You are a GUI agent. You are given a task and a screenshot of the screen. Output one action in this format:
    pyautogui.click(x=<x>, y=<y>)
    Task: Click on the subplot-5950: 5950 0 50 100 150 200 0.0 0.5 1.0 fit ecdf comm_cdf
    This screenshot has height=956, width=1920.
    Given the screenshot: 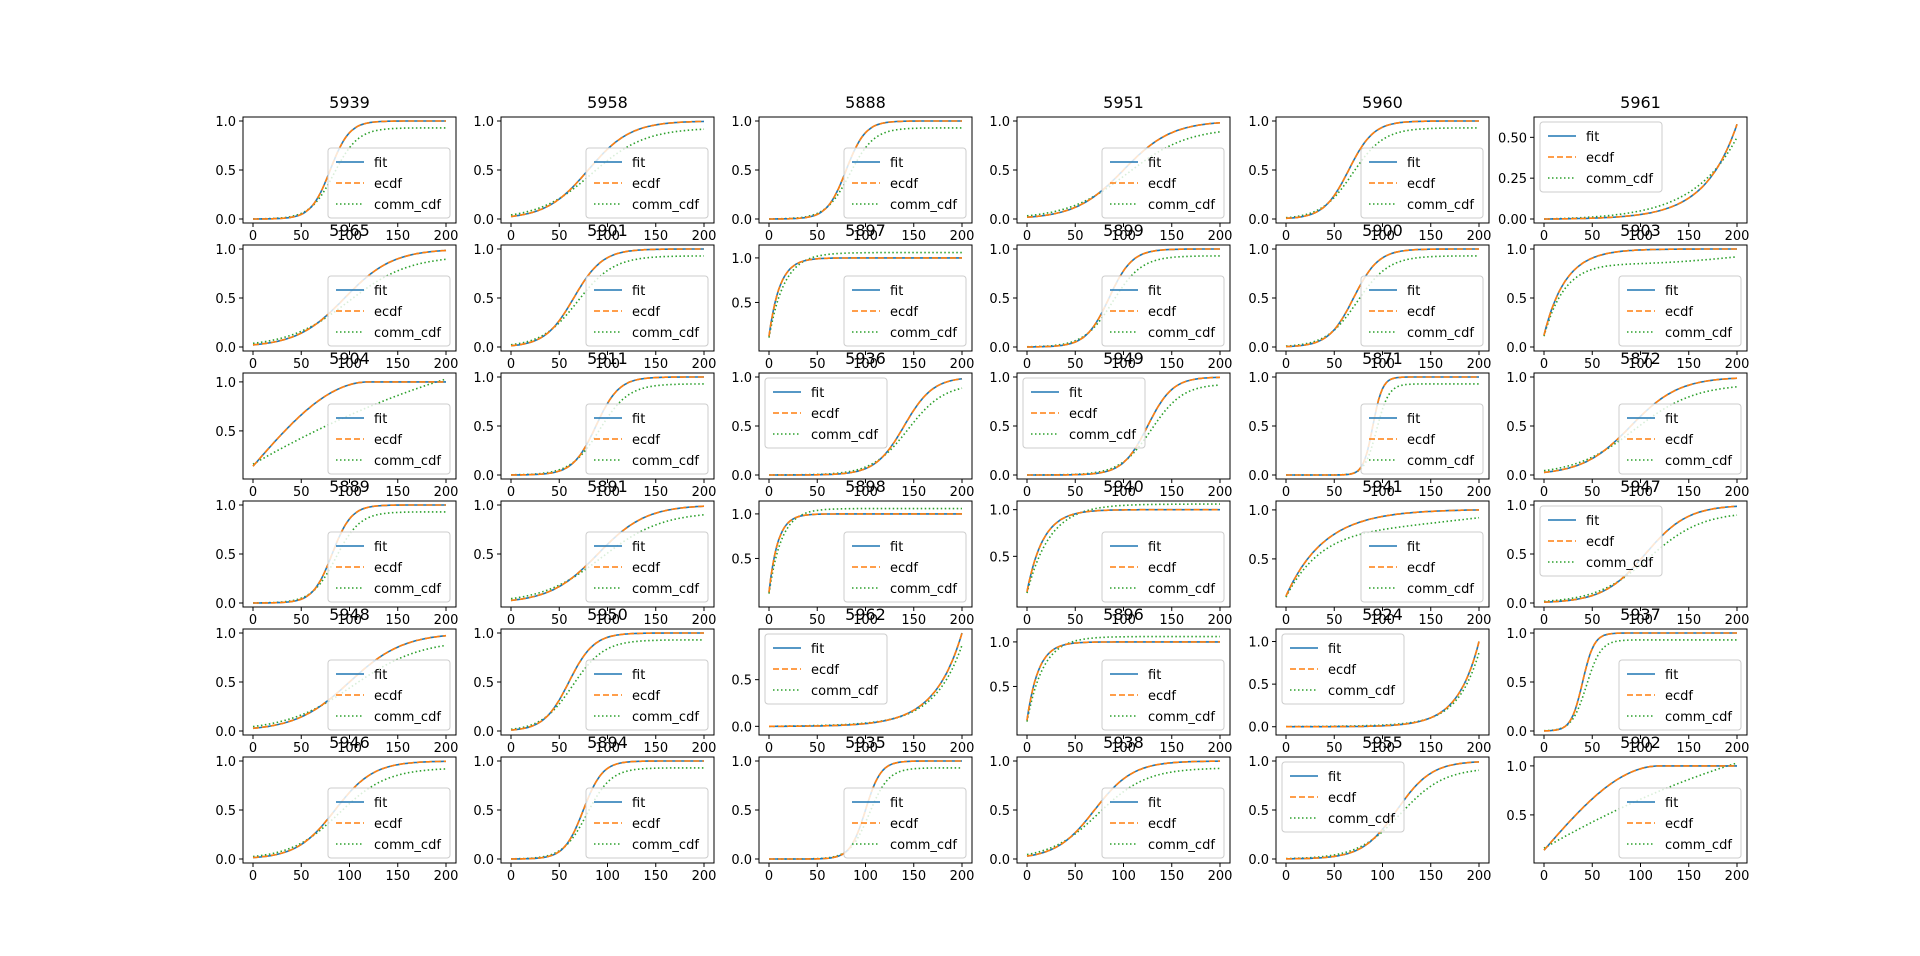 What is the action you would take?
    pyautogui.click(x=594, y=680)
    